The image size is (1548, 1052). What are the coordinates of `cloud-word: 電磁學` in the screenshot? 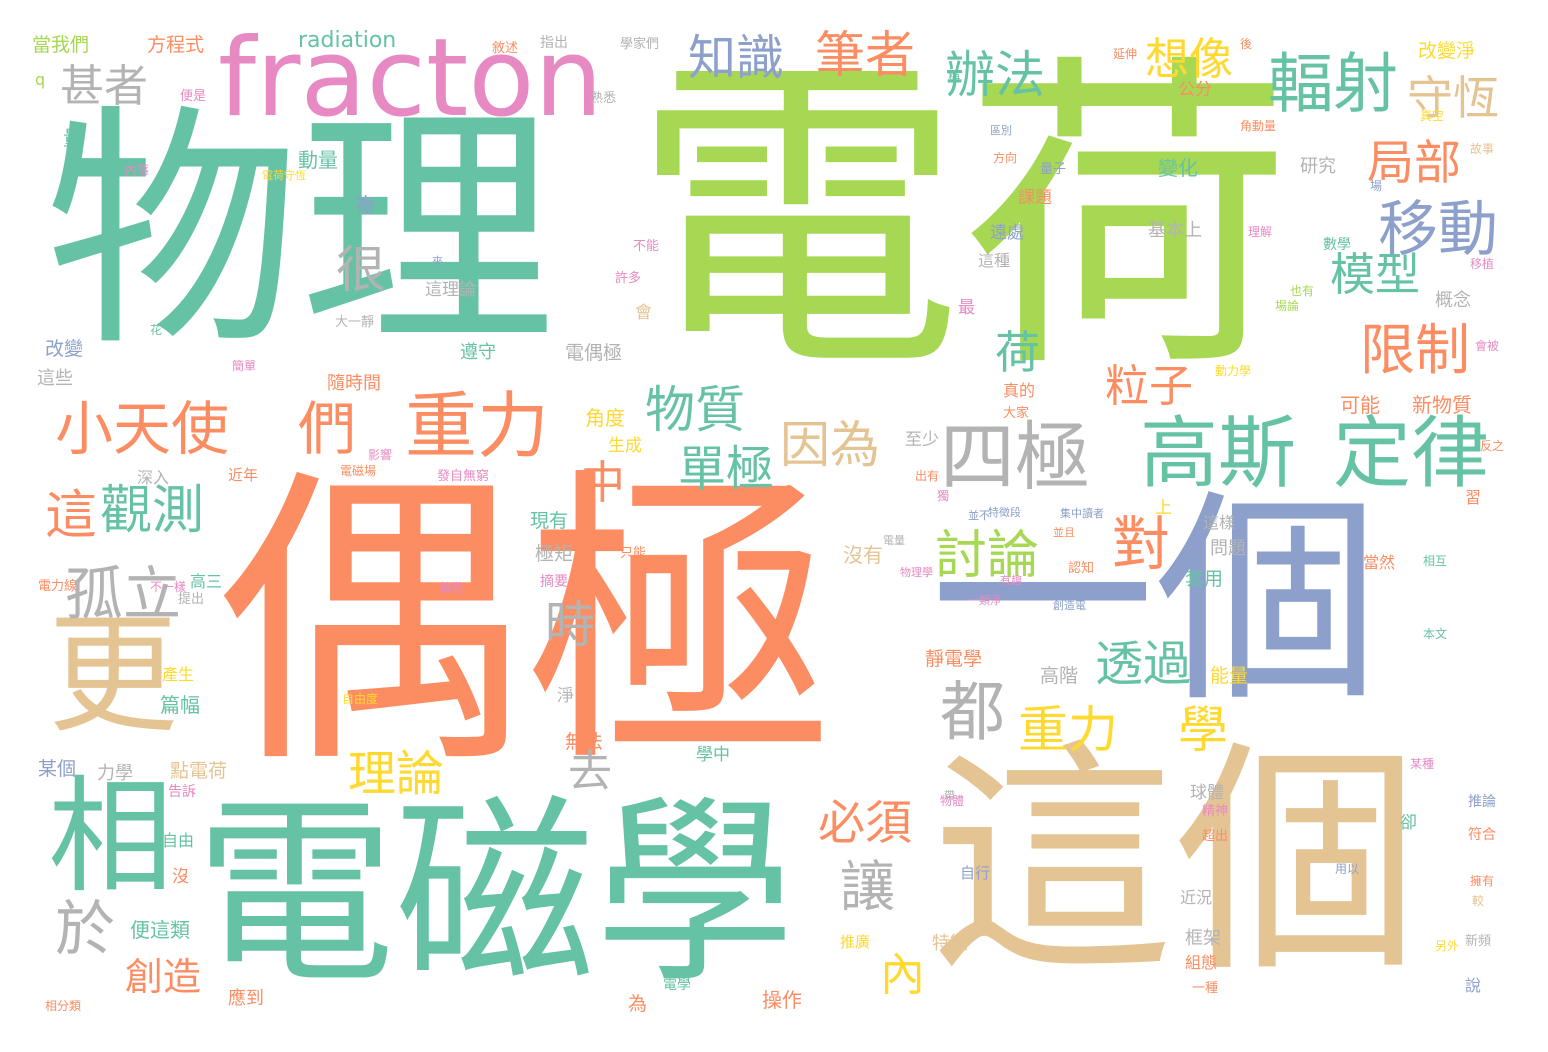 It's located at (495, 894).